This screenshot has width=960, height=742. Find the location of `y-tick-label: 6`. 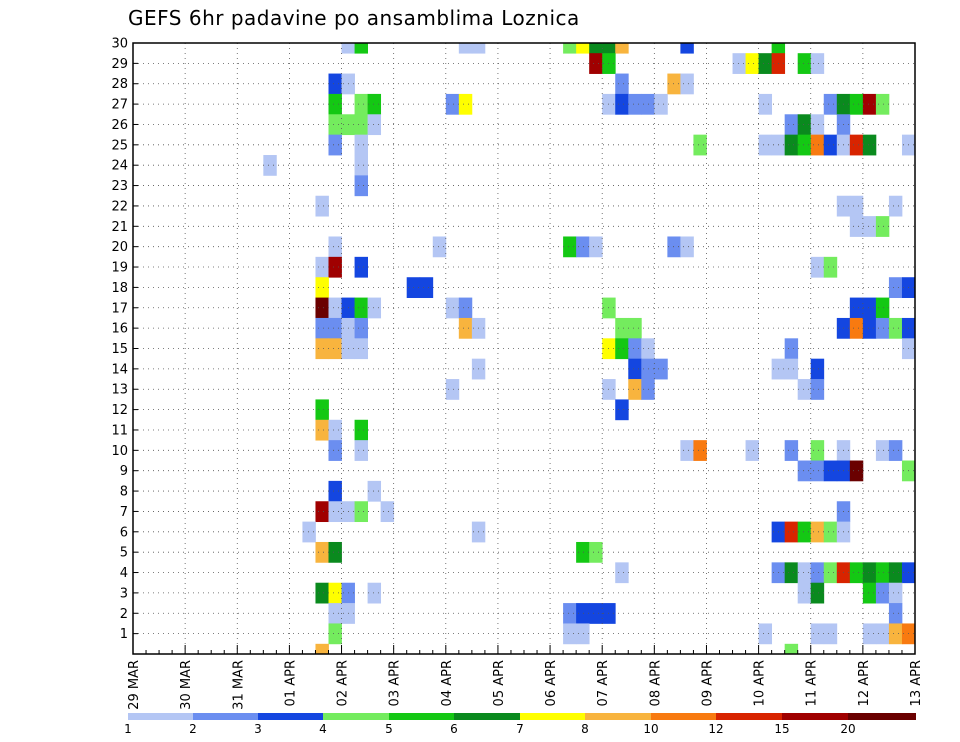

y-tick-label: 6 is located at coordinates (124, 532).